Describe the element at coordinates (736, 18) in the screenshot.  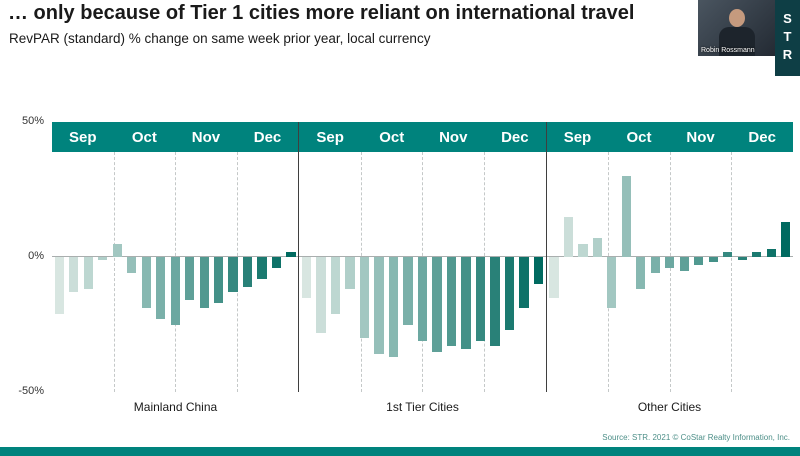
I see `speaker-head-silhouette` at that location.